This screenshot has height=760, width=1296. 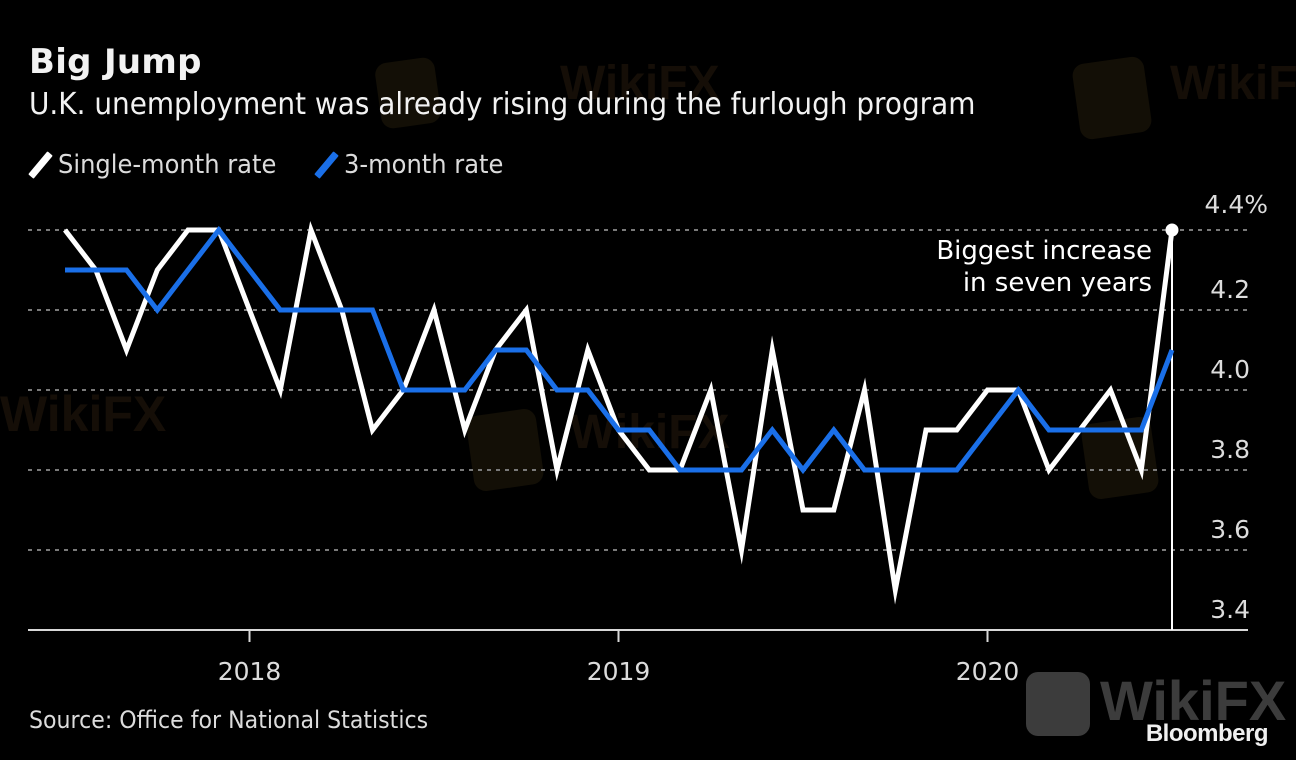 What do you see at coordinates (167, 165) in the screenshot?
I see `legend-label: Single-month rate` at bounding box center [167, 165].